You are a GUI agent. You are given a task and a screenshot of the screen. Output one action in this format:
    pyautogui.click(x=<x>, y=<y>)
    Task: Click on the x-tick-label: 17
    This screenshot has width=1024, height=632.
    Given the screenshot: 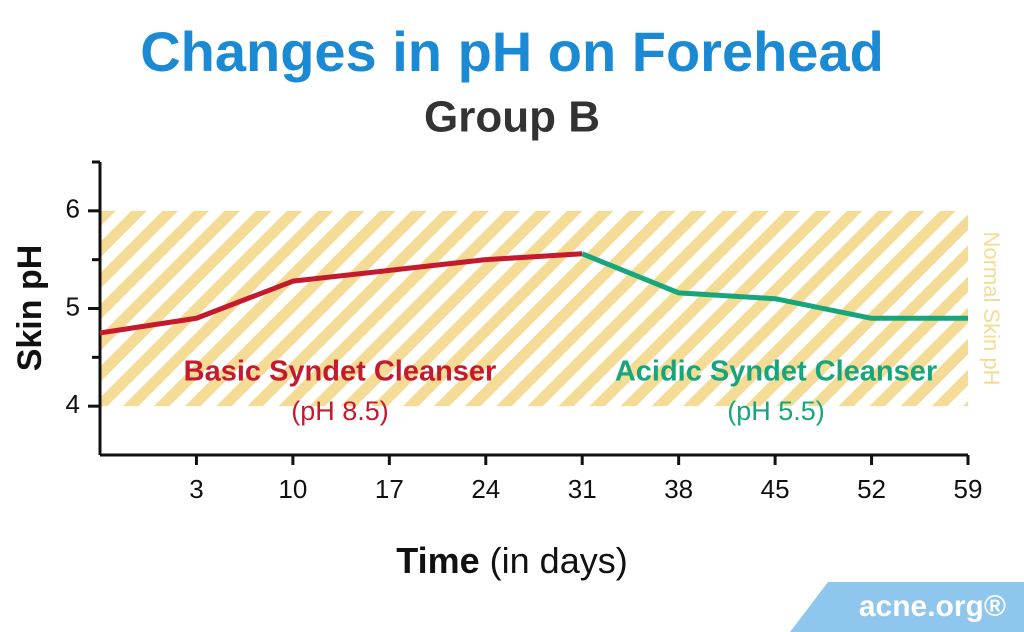 What is the action you would take?
    pyautogui.click(x=389, y=489)
    